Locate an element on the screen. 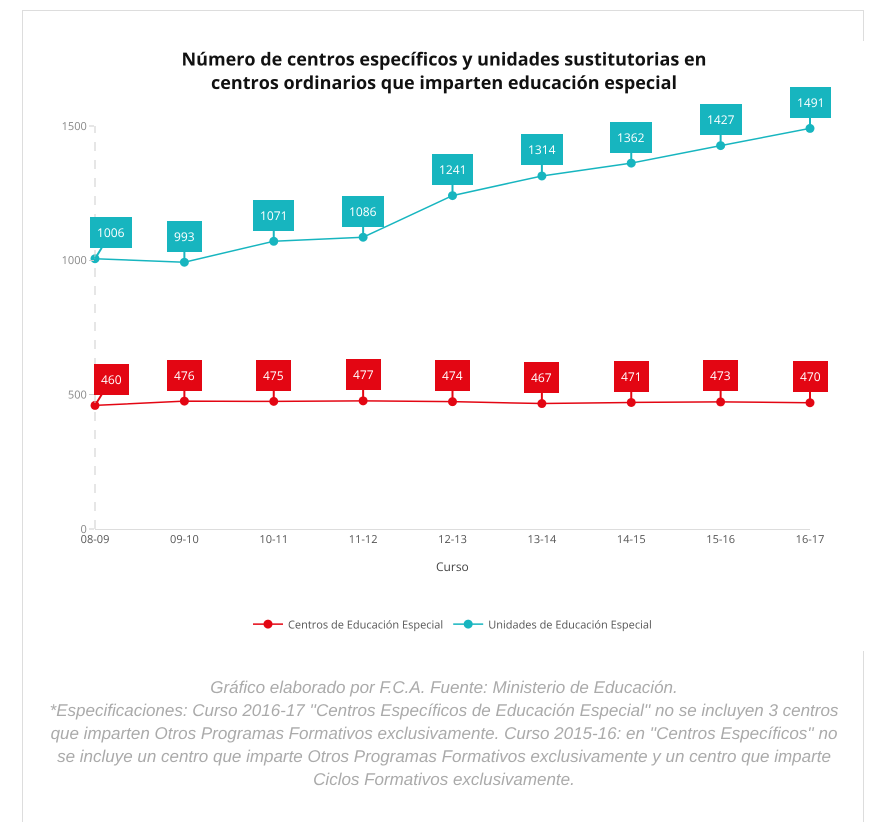 This screenshot has width=874, height=822. y-tick-label: 1000 is located at coordinates (74, 260).